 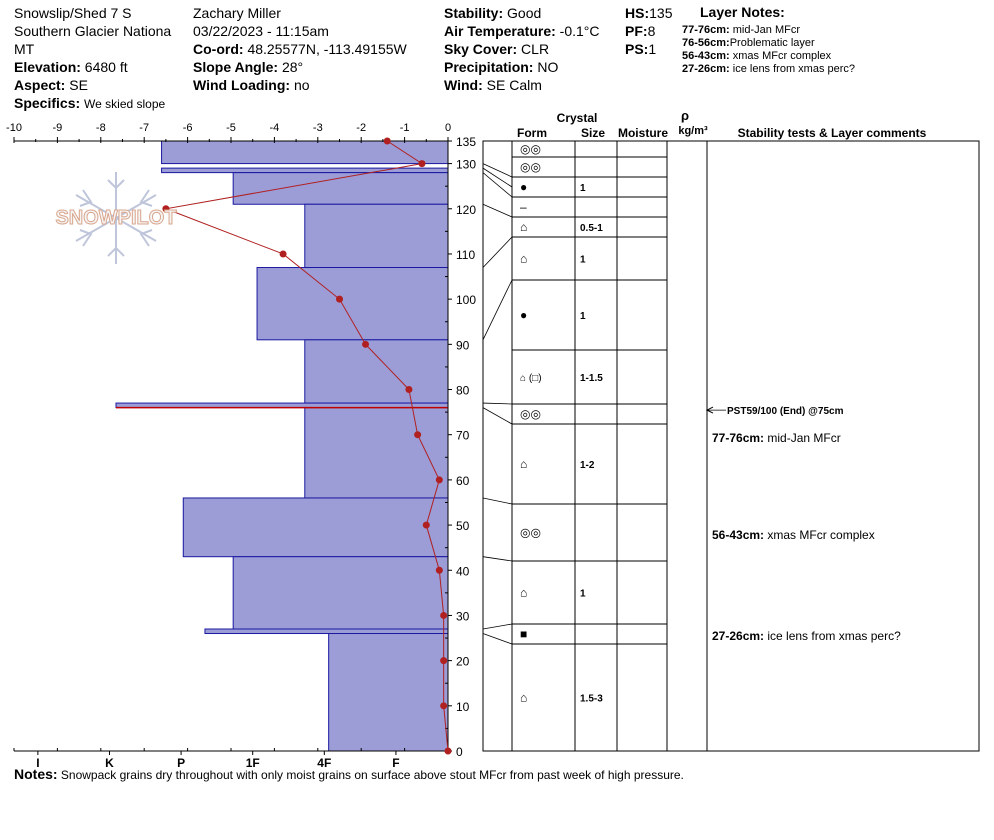 I want to click on location: Snowslip/Shed 7 S, so click(x=73, y=13).